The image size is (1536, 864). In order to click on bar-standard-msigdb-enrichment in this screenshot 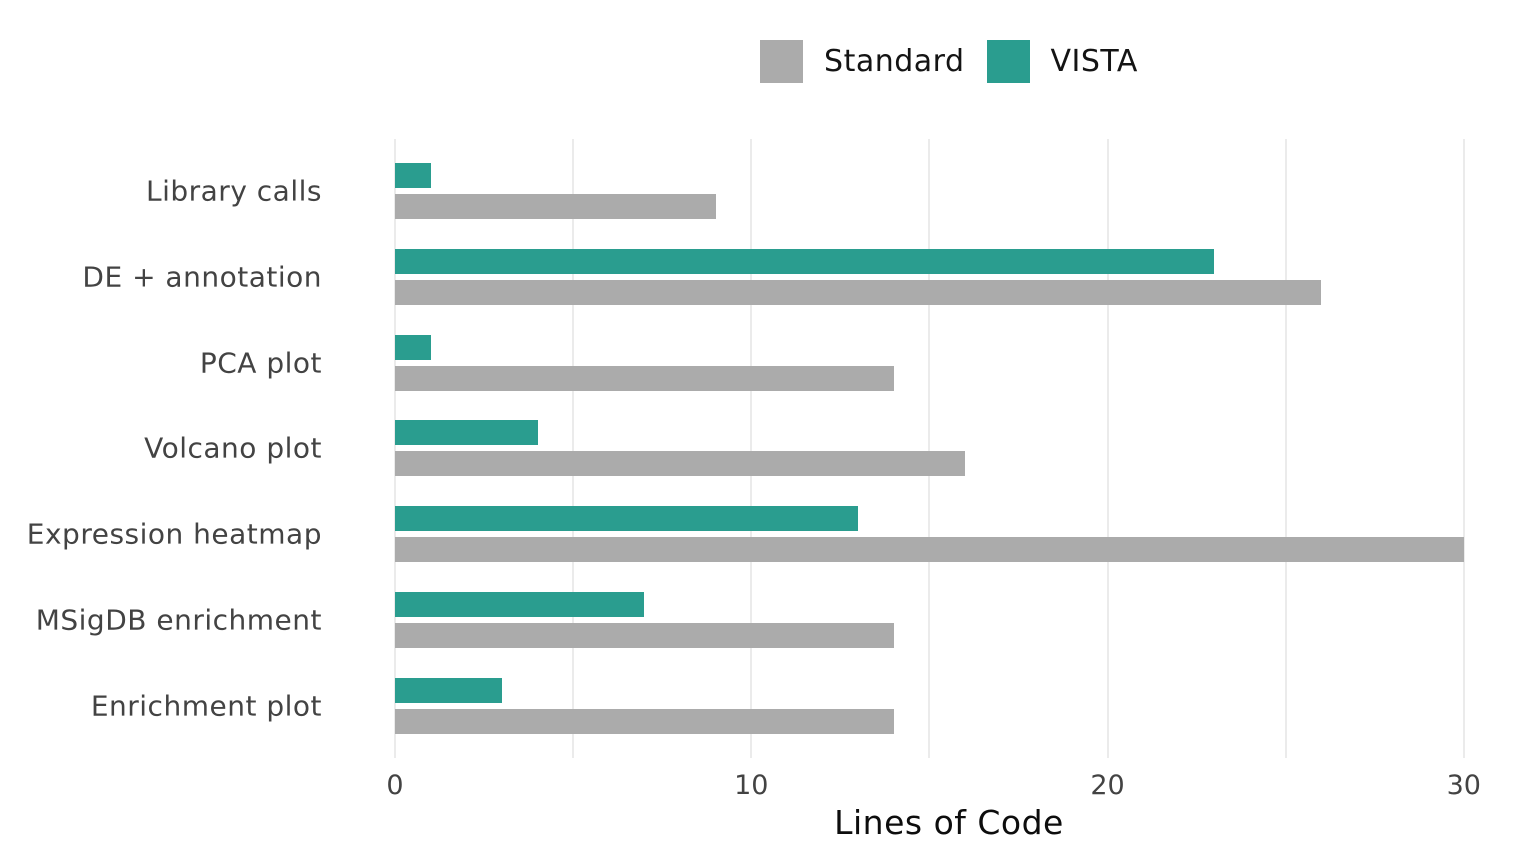, I will do `click(644, 635)`.